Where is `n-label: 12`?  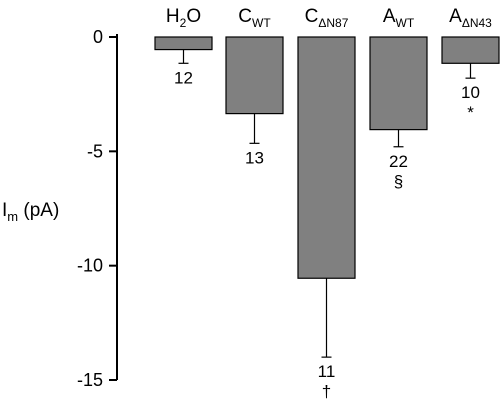 n-label: 12 is located at coordinates (183, 77).